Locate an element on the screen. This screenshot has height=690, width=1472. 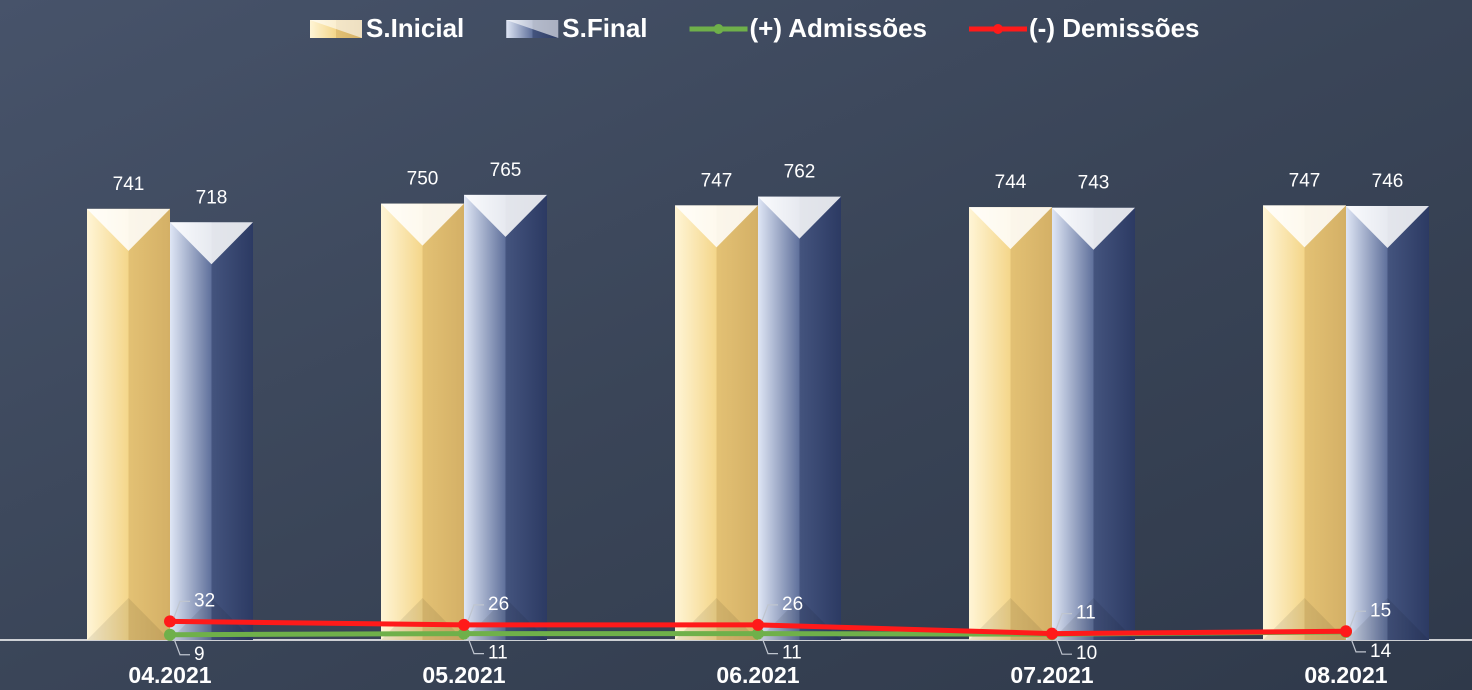
value-label: 9 is located at coordinates (199, 654).